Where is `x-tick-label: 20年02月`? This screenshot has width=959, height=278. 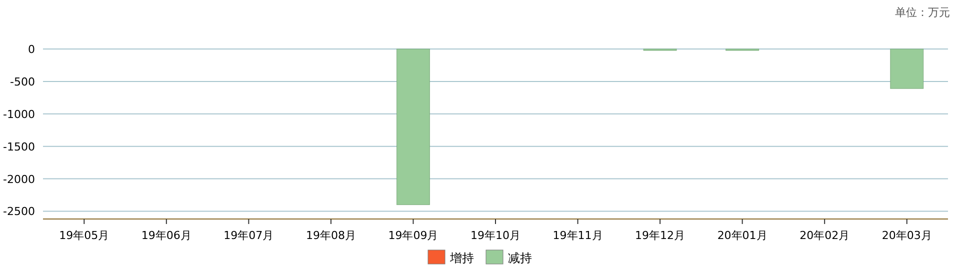
x-tick-label: 20年02月 is located at coordinates (825, 235).